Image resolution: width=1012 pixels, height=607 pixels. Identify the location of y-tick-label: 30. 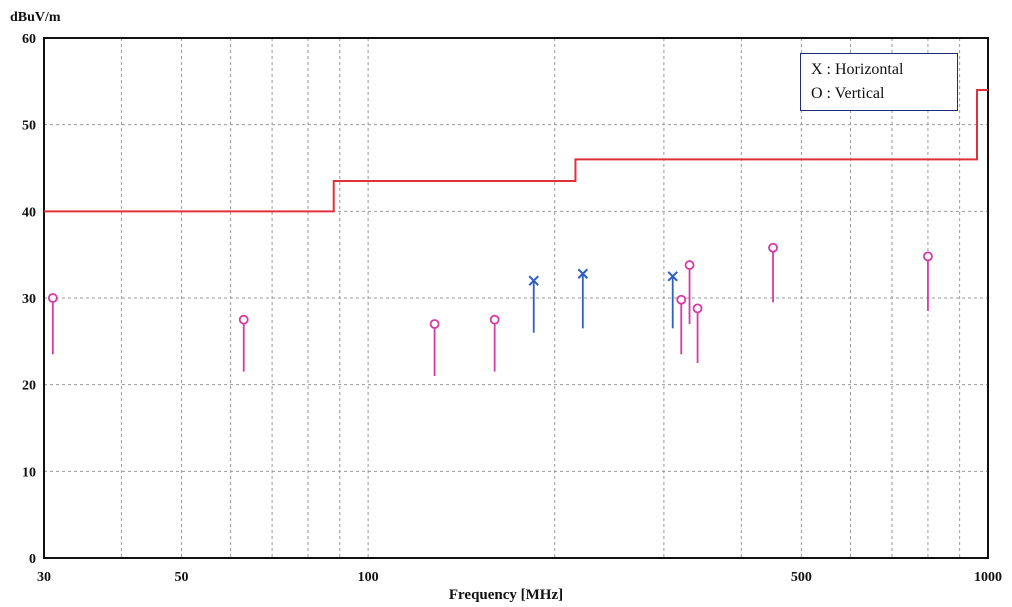
(29, 299).